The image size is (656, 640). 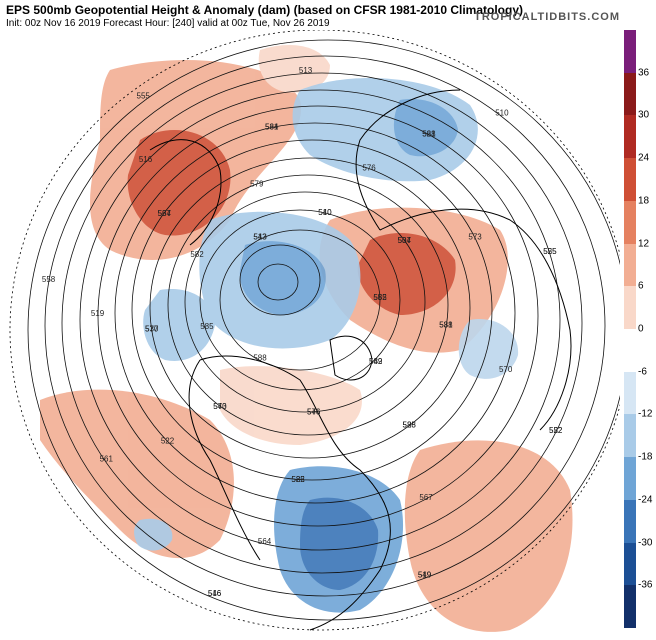 I want to click on colorbar-tick-label: -36, so click(x=645, y=585).